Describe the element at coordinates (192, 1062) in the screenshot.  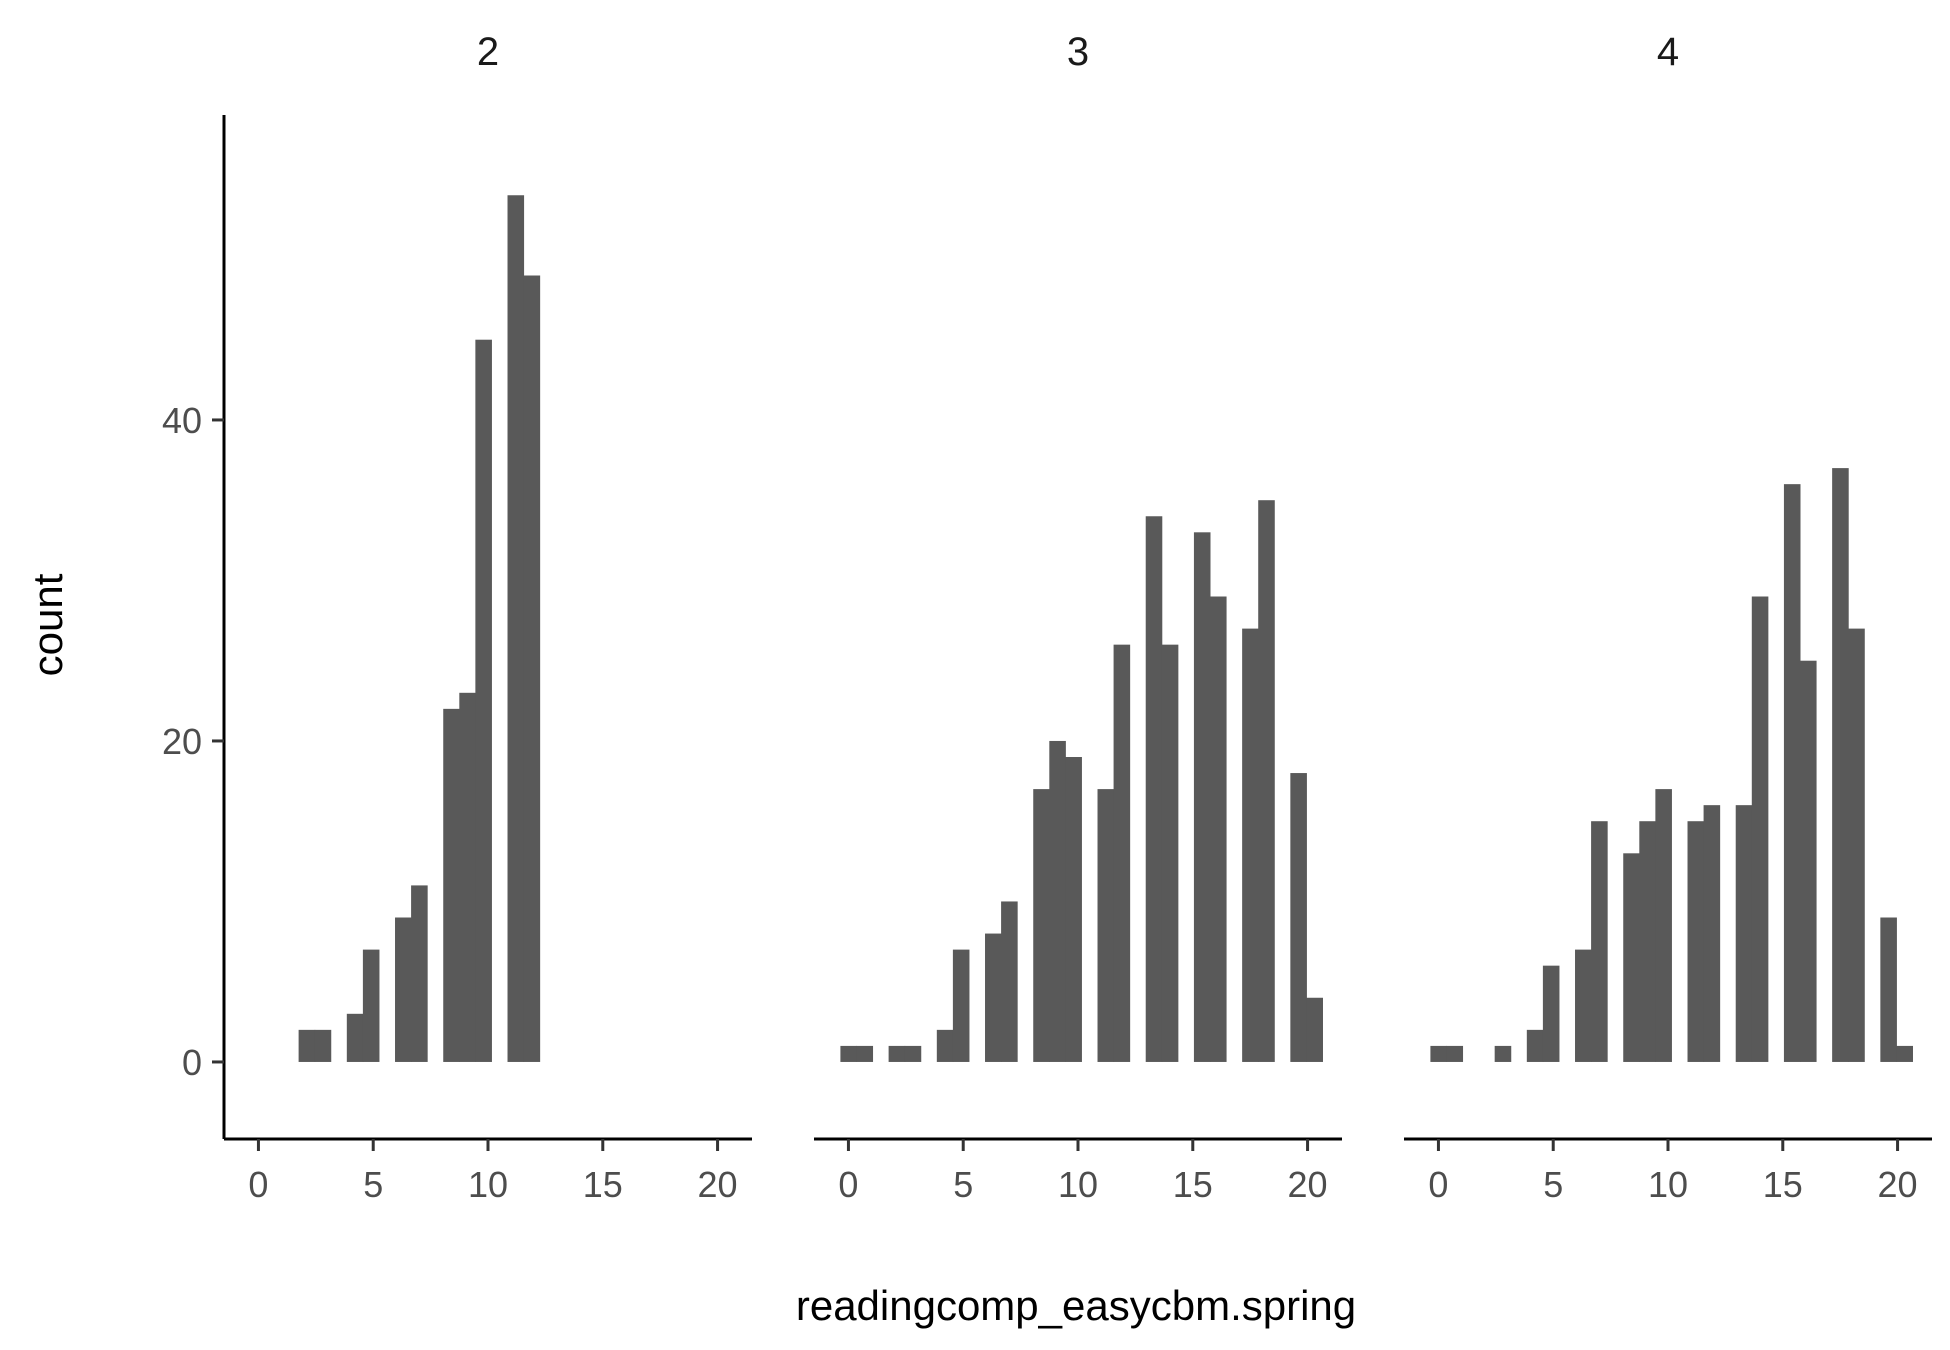
I see `y-tick-label: 0` at that location.